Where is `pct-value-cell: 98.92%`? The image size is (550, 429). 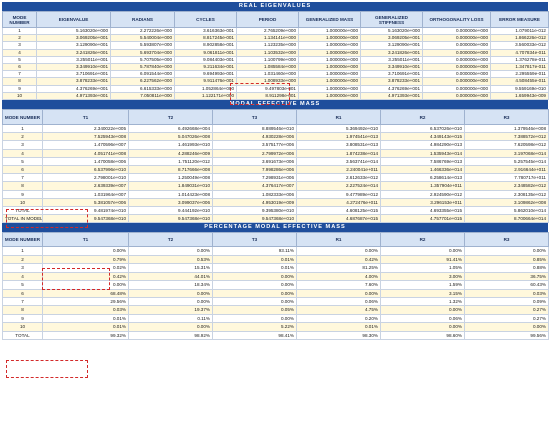
pct-value-cell: 98.92% is located at coordinates (170, 335).